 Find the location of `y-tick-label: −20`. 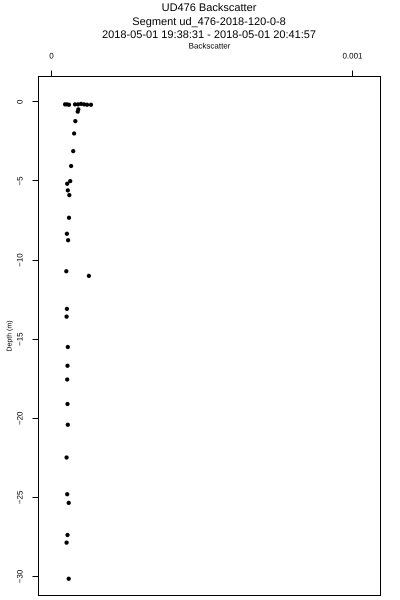

y-tick-label: −20 is located at coordinates (20, 418).